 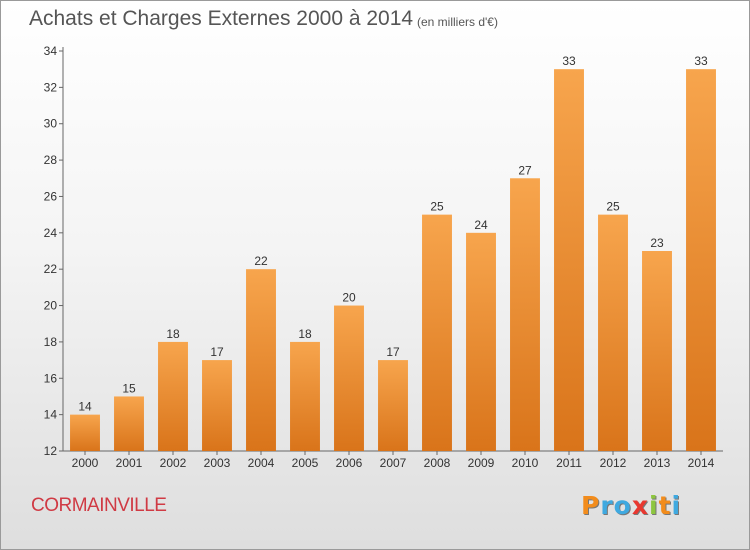 What do you see at coordinates (349, 298) in the screenshot?
I see `bar-value-label: 20` at bounding box center [349, 298].